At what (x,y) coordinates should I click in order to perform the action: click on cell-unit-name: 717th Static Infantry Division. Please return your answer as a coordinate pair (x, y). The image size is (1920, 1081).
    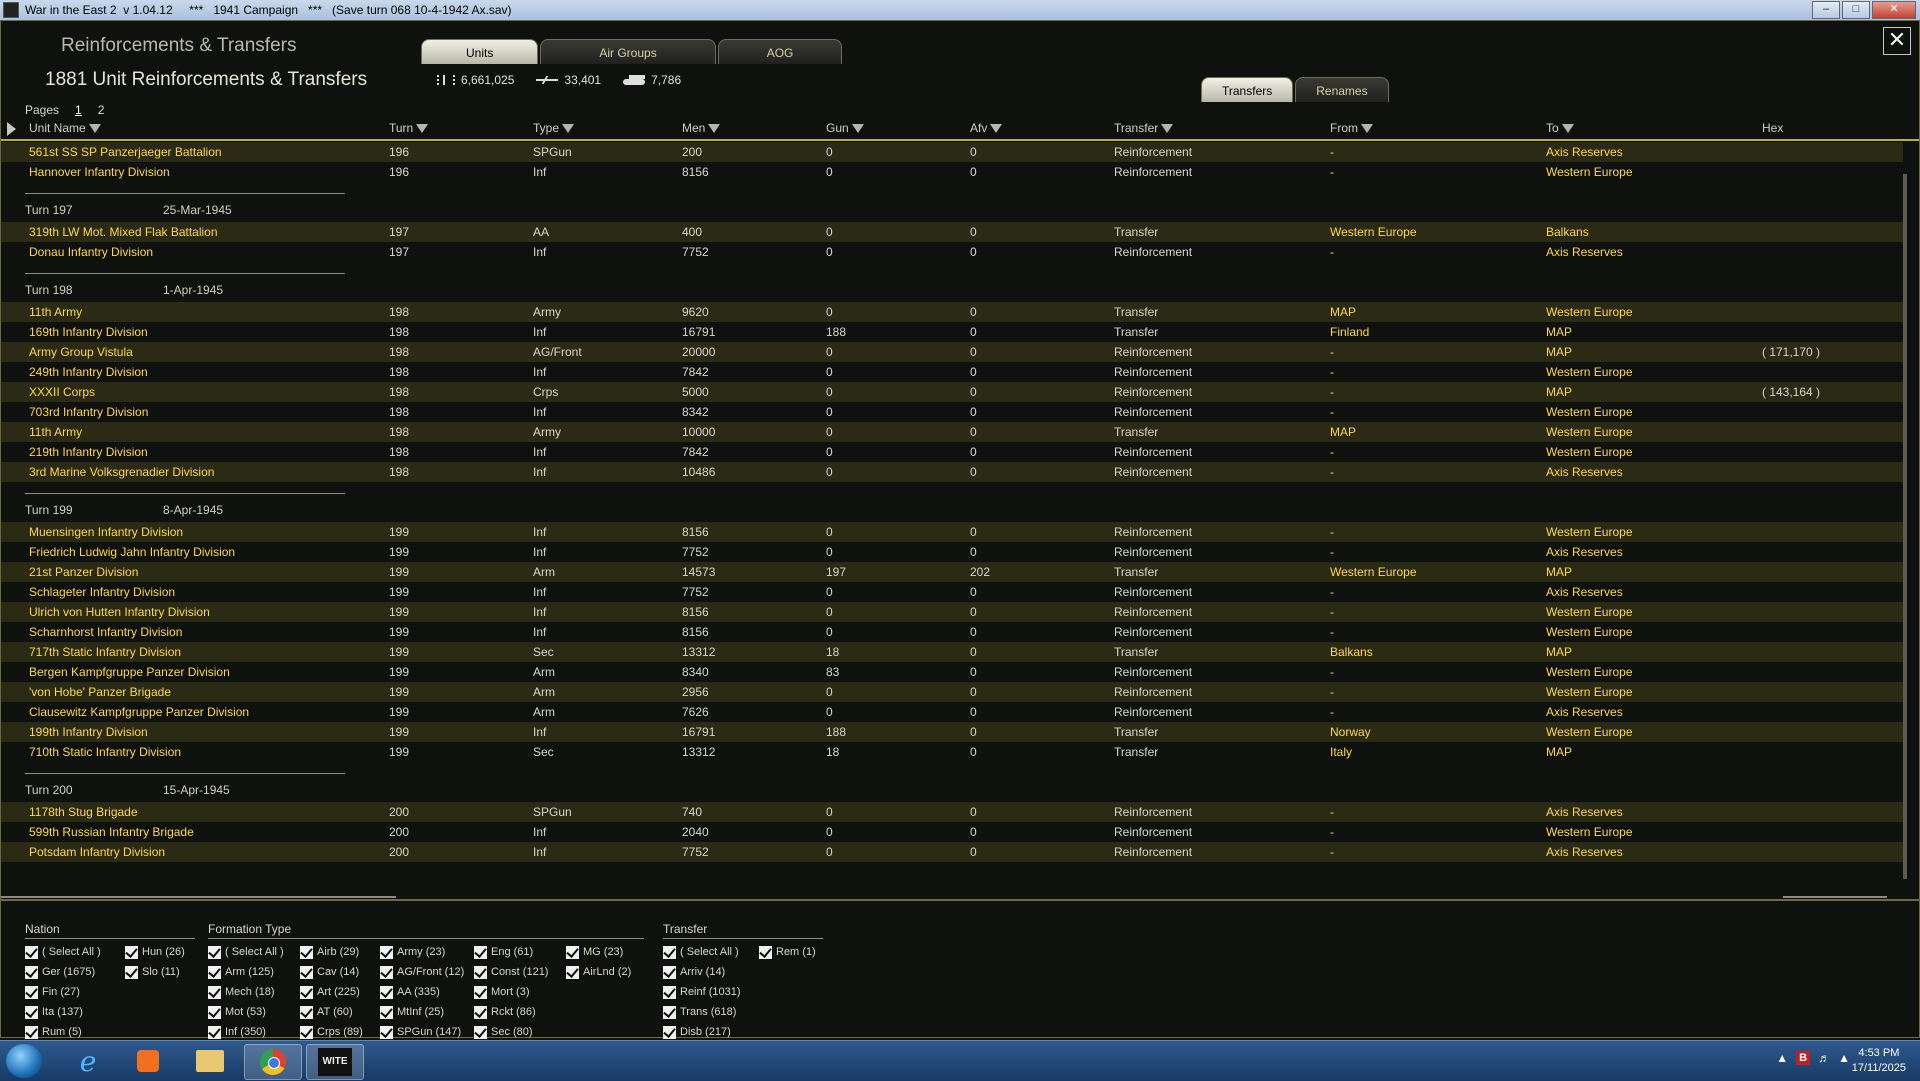
    Looking at the image, I should click on (105, 652).